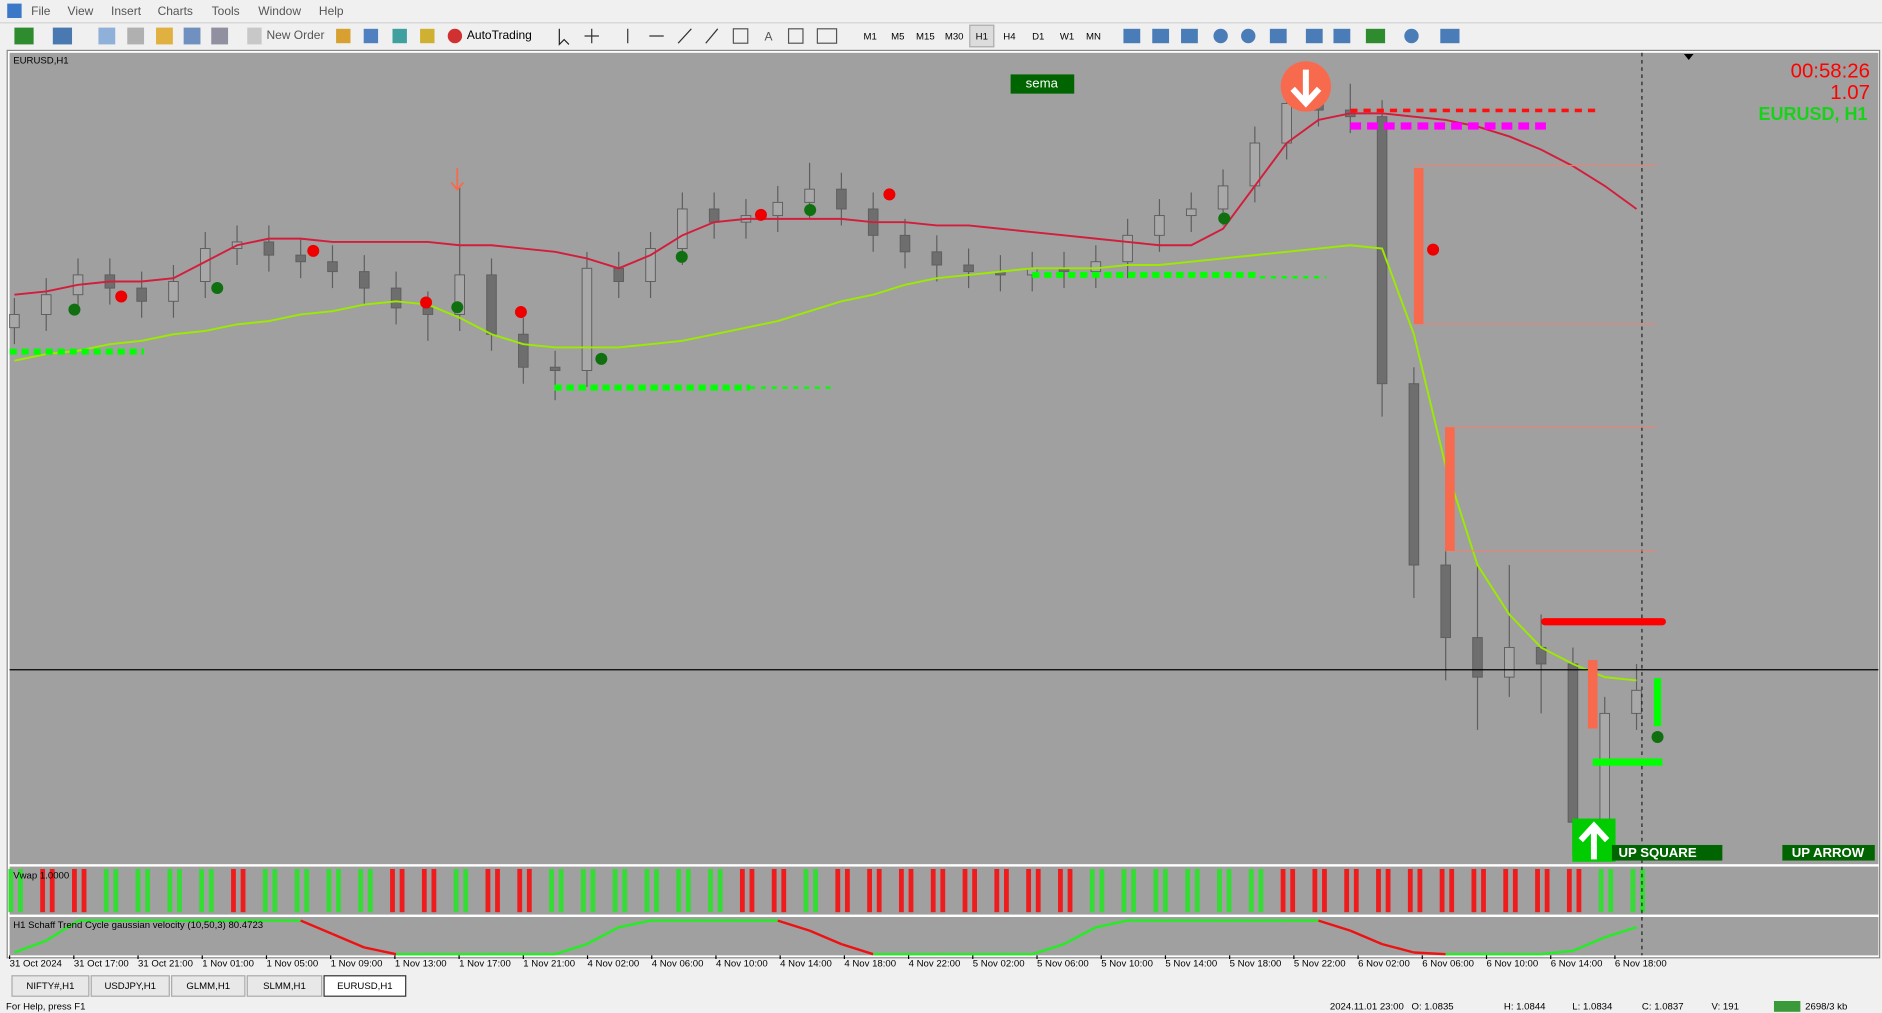 The height and width of the screenshot is (1013, 1882). Describe the element at coordinates (40, 61) in the screenshot. I see `symbol-label: EURUSD,H1` at that location.